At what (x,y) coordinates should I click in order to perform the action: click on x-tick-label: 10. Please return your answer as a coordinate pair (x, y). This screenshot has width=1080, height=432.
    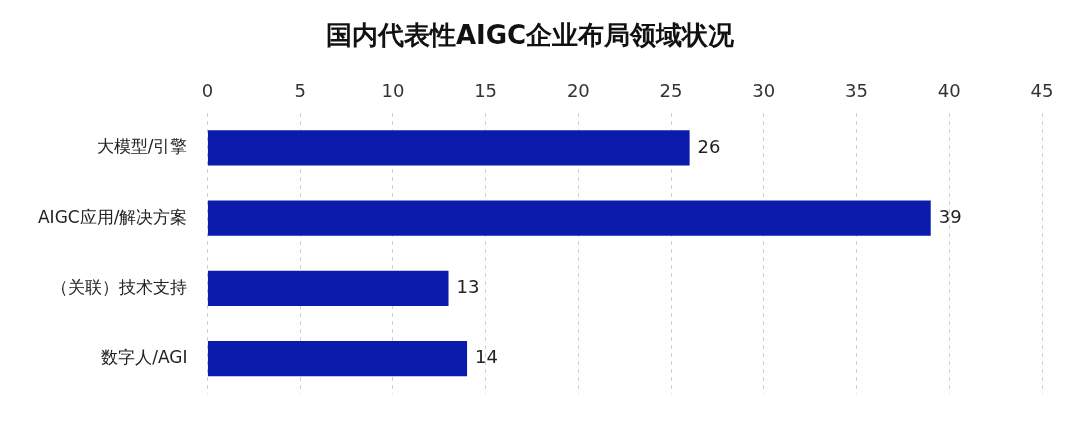
    Looking at the image, I should click on (393, 90).